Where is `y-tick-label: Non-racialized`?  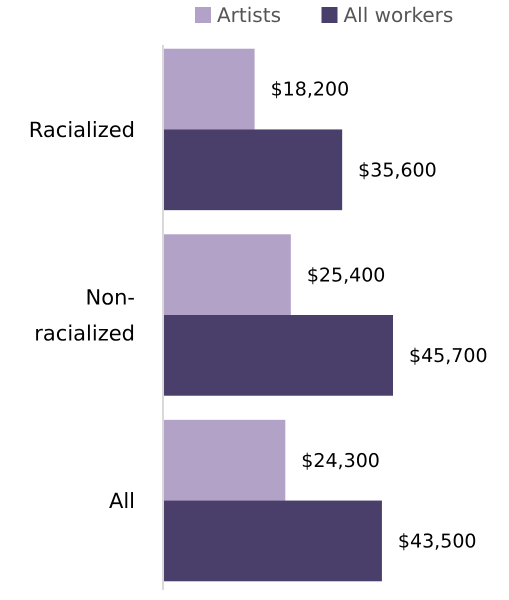 y-tick-label: Non-racialized is located at coordinates (84, 315).